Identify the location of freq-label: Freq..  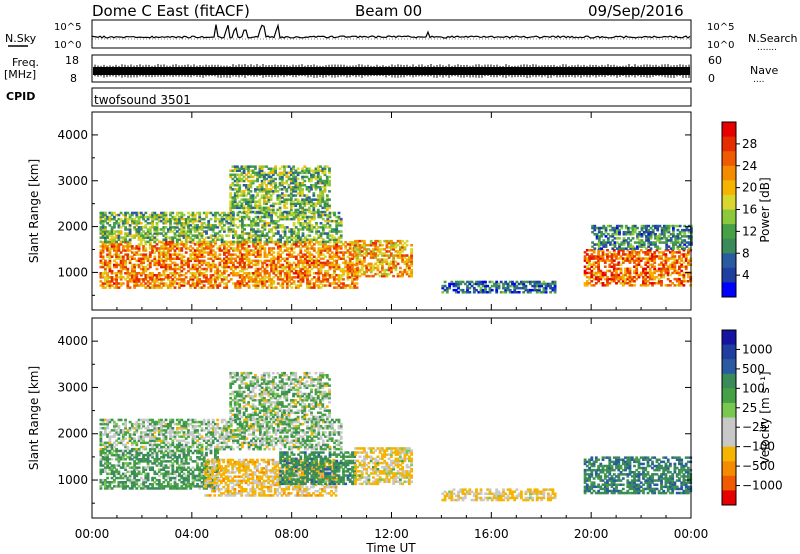
(25, 62).